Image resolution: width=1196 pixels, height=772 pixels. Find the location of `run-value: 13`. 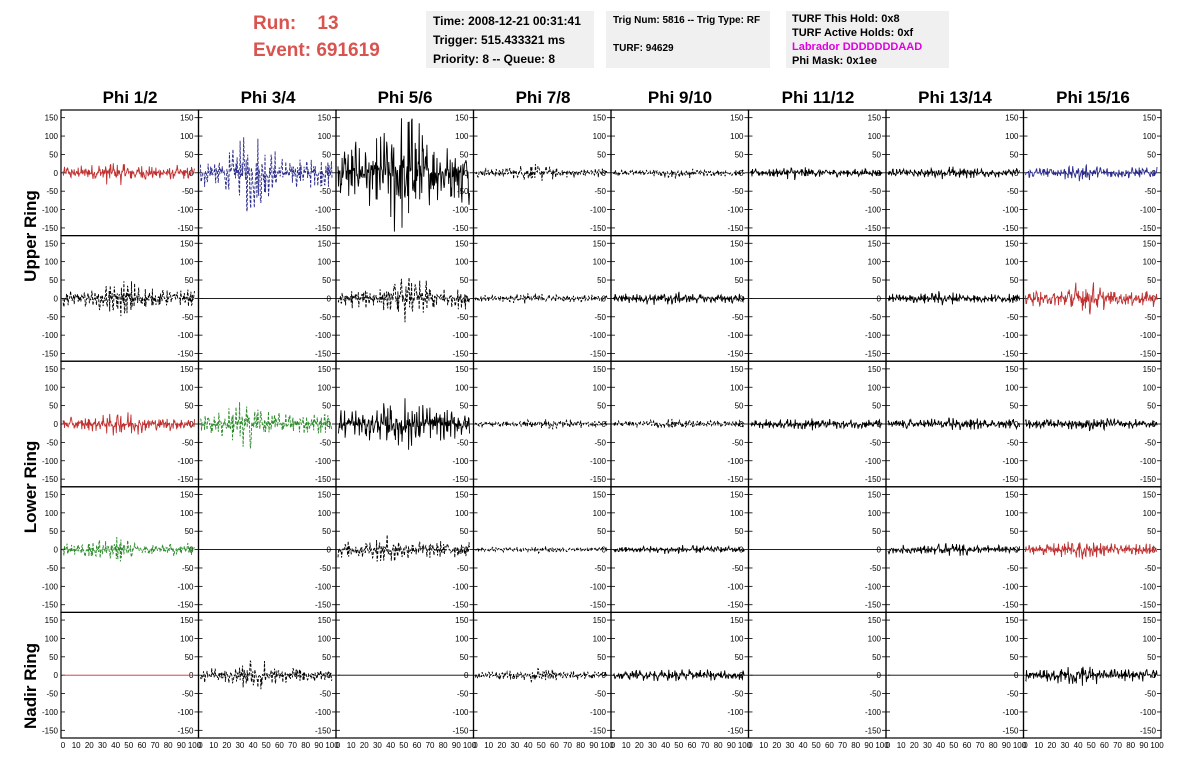

run-value: 13 is located at coordinates (328, 23).